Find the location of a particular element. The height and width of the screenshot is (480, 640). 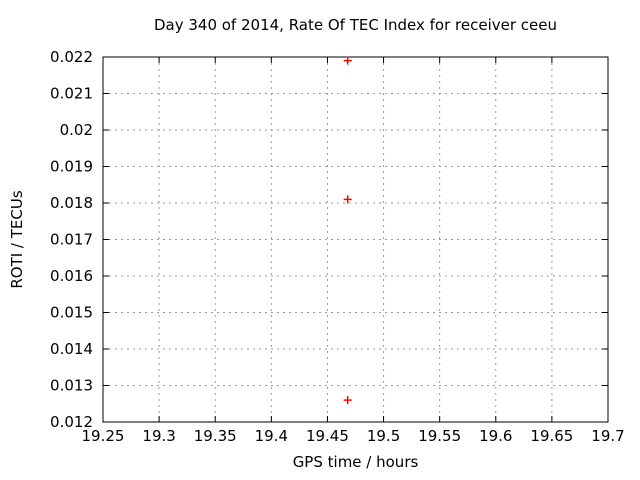

x-tick-label: 19.55 is located at coordinates (439, 436).